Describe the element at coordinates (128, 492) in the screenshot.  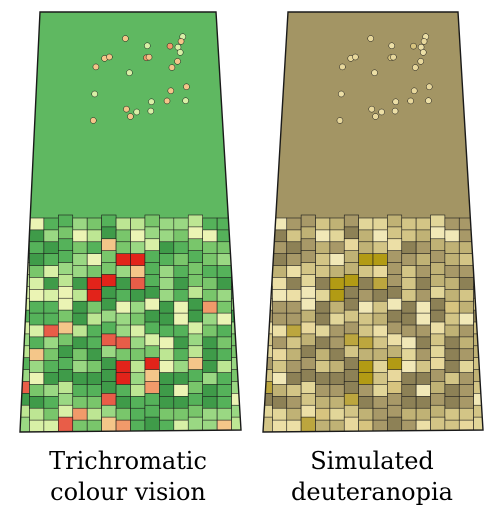
I see `trichromatic-caption-line2: colour vision` at that location.